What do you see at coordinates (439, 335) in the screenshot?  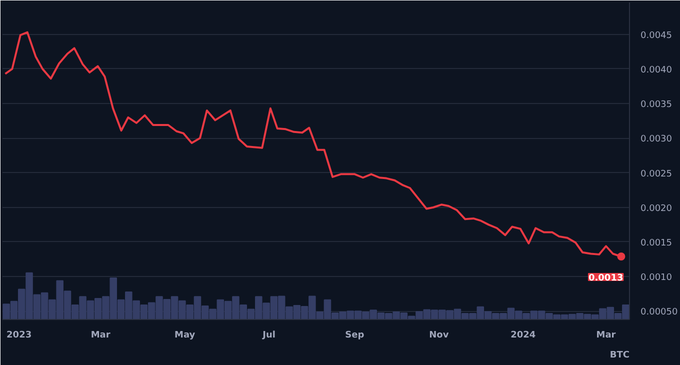 I see `x-tick-label: Nov` at bounding box center [439, 335].